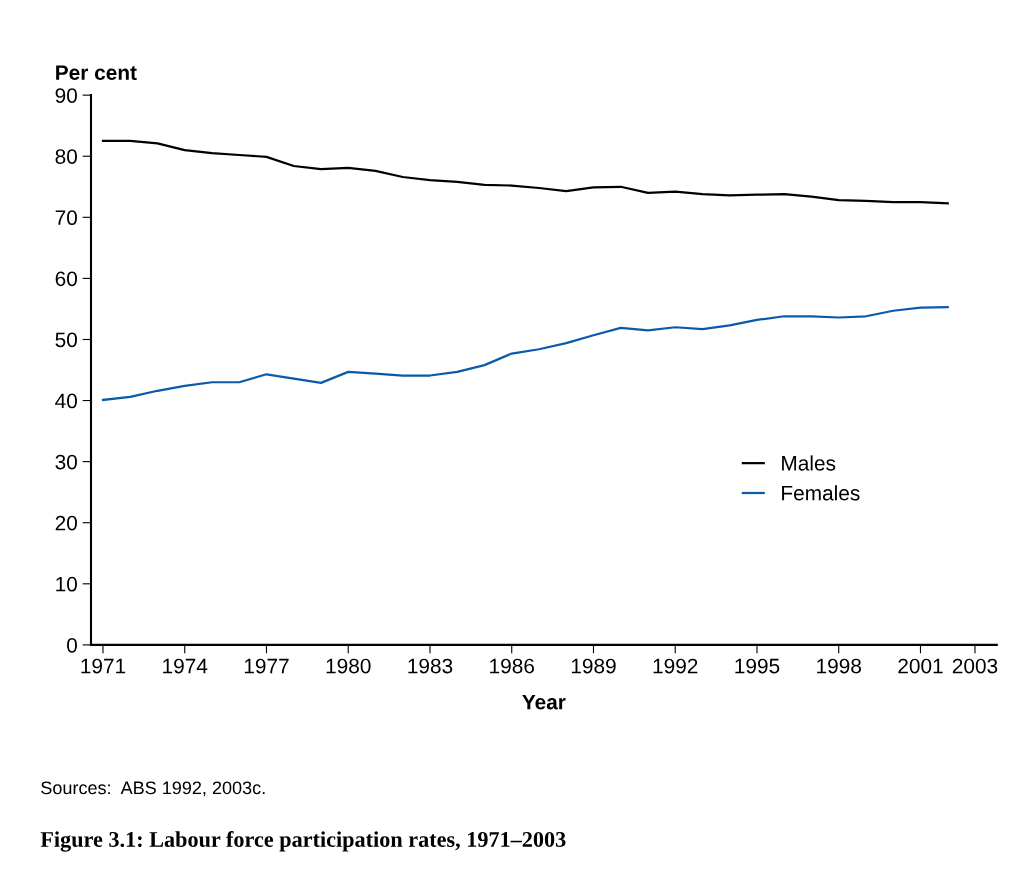 Image resolution: width=1034 pixels, height=881 pixels. I want to click on y-tick-label: 0, so click(72, 645).